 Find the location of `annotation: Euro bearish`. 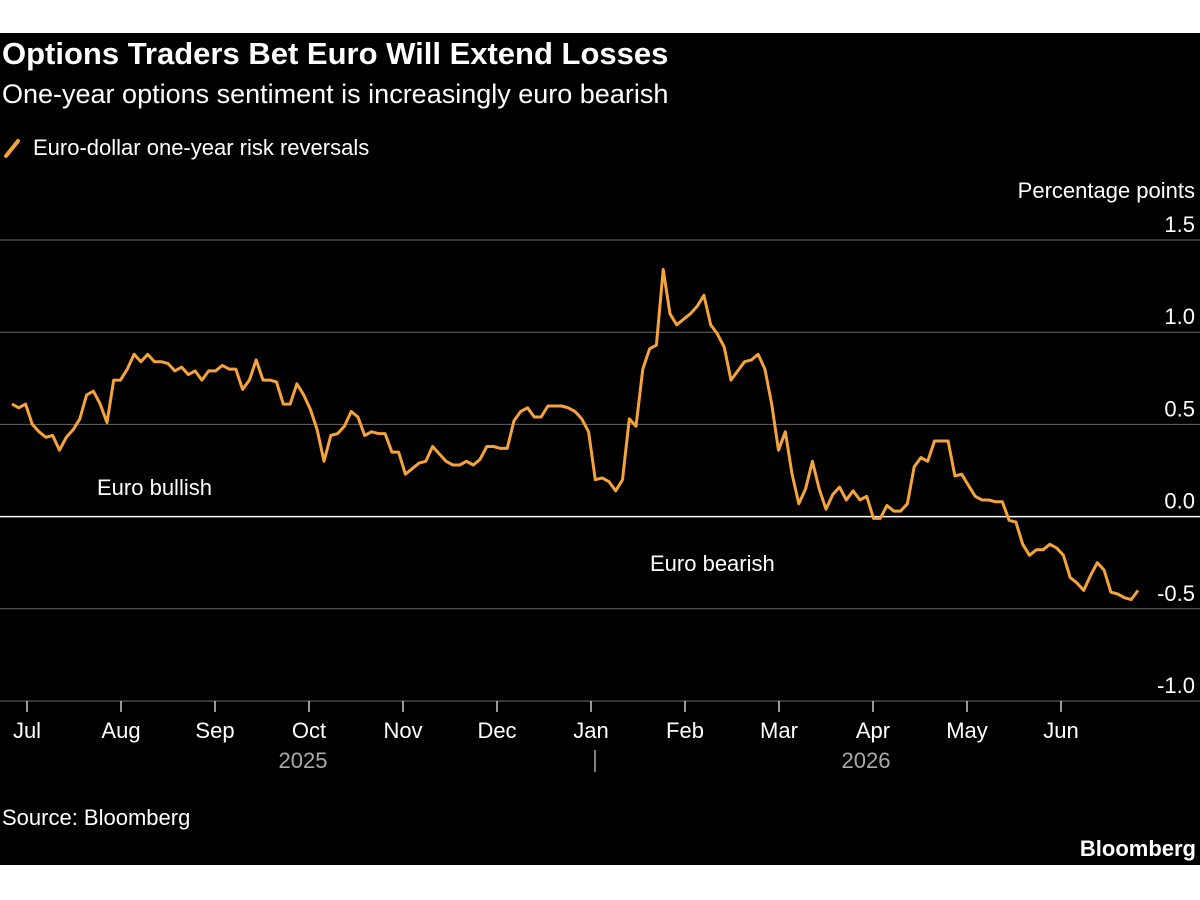

annotation: Euro bearish is located at coordinates (712, 563).